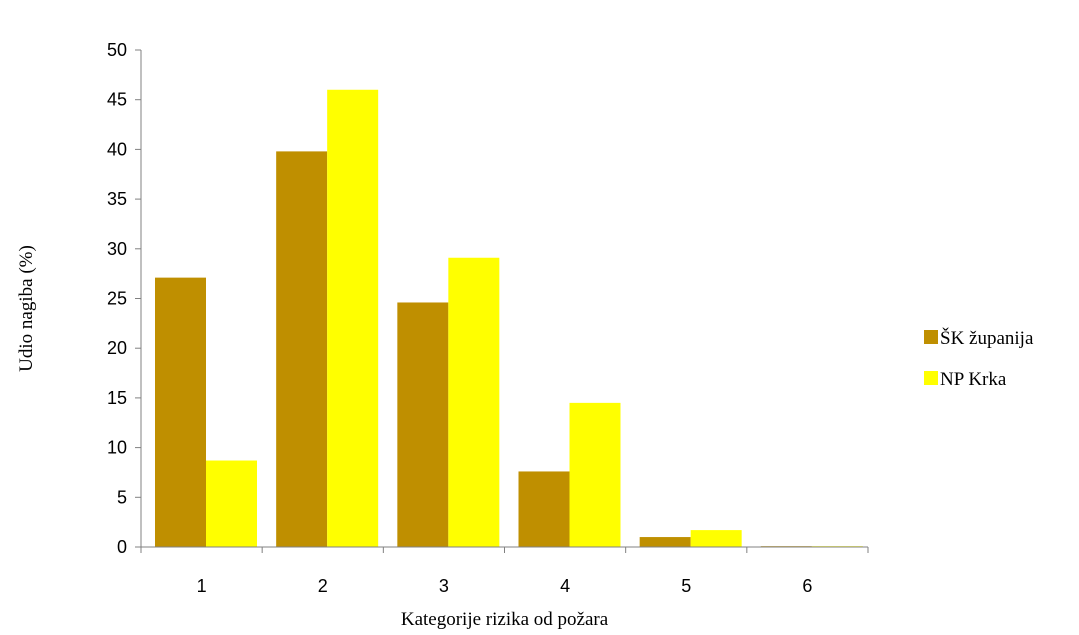 The image size is (1079, 635). I want to click on y-tick-label: 15, so click(117, 398).